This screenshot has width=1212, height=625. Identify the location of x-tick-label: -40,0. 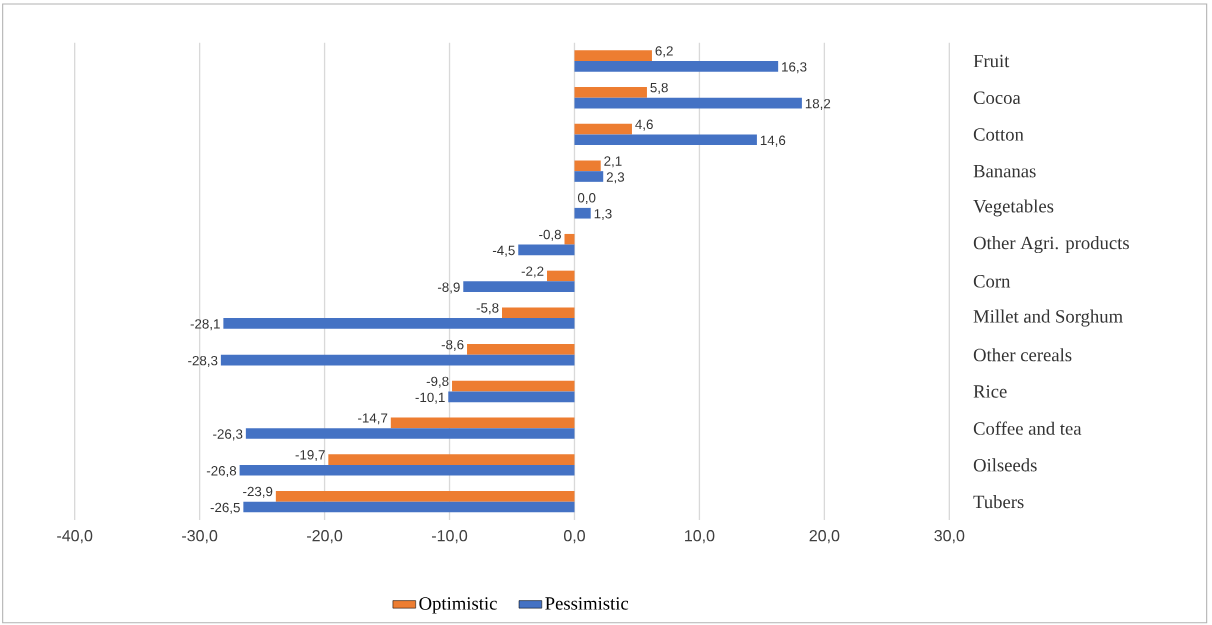
(75, 536).